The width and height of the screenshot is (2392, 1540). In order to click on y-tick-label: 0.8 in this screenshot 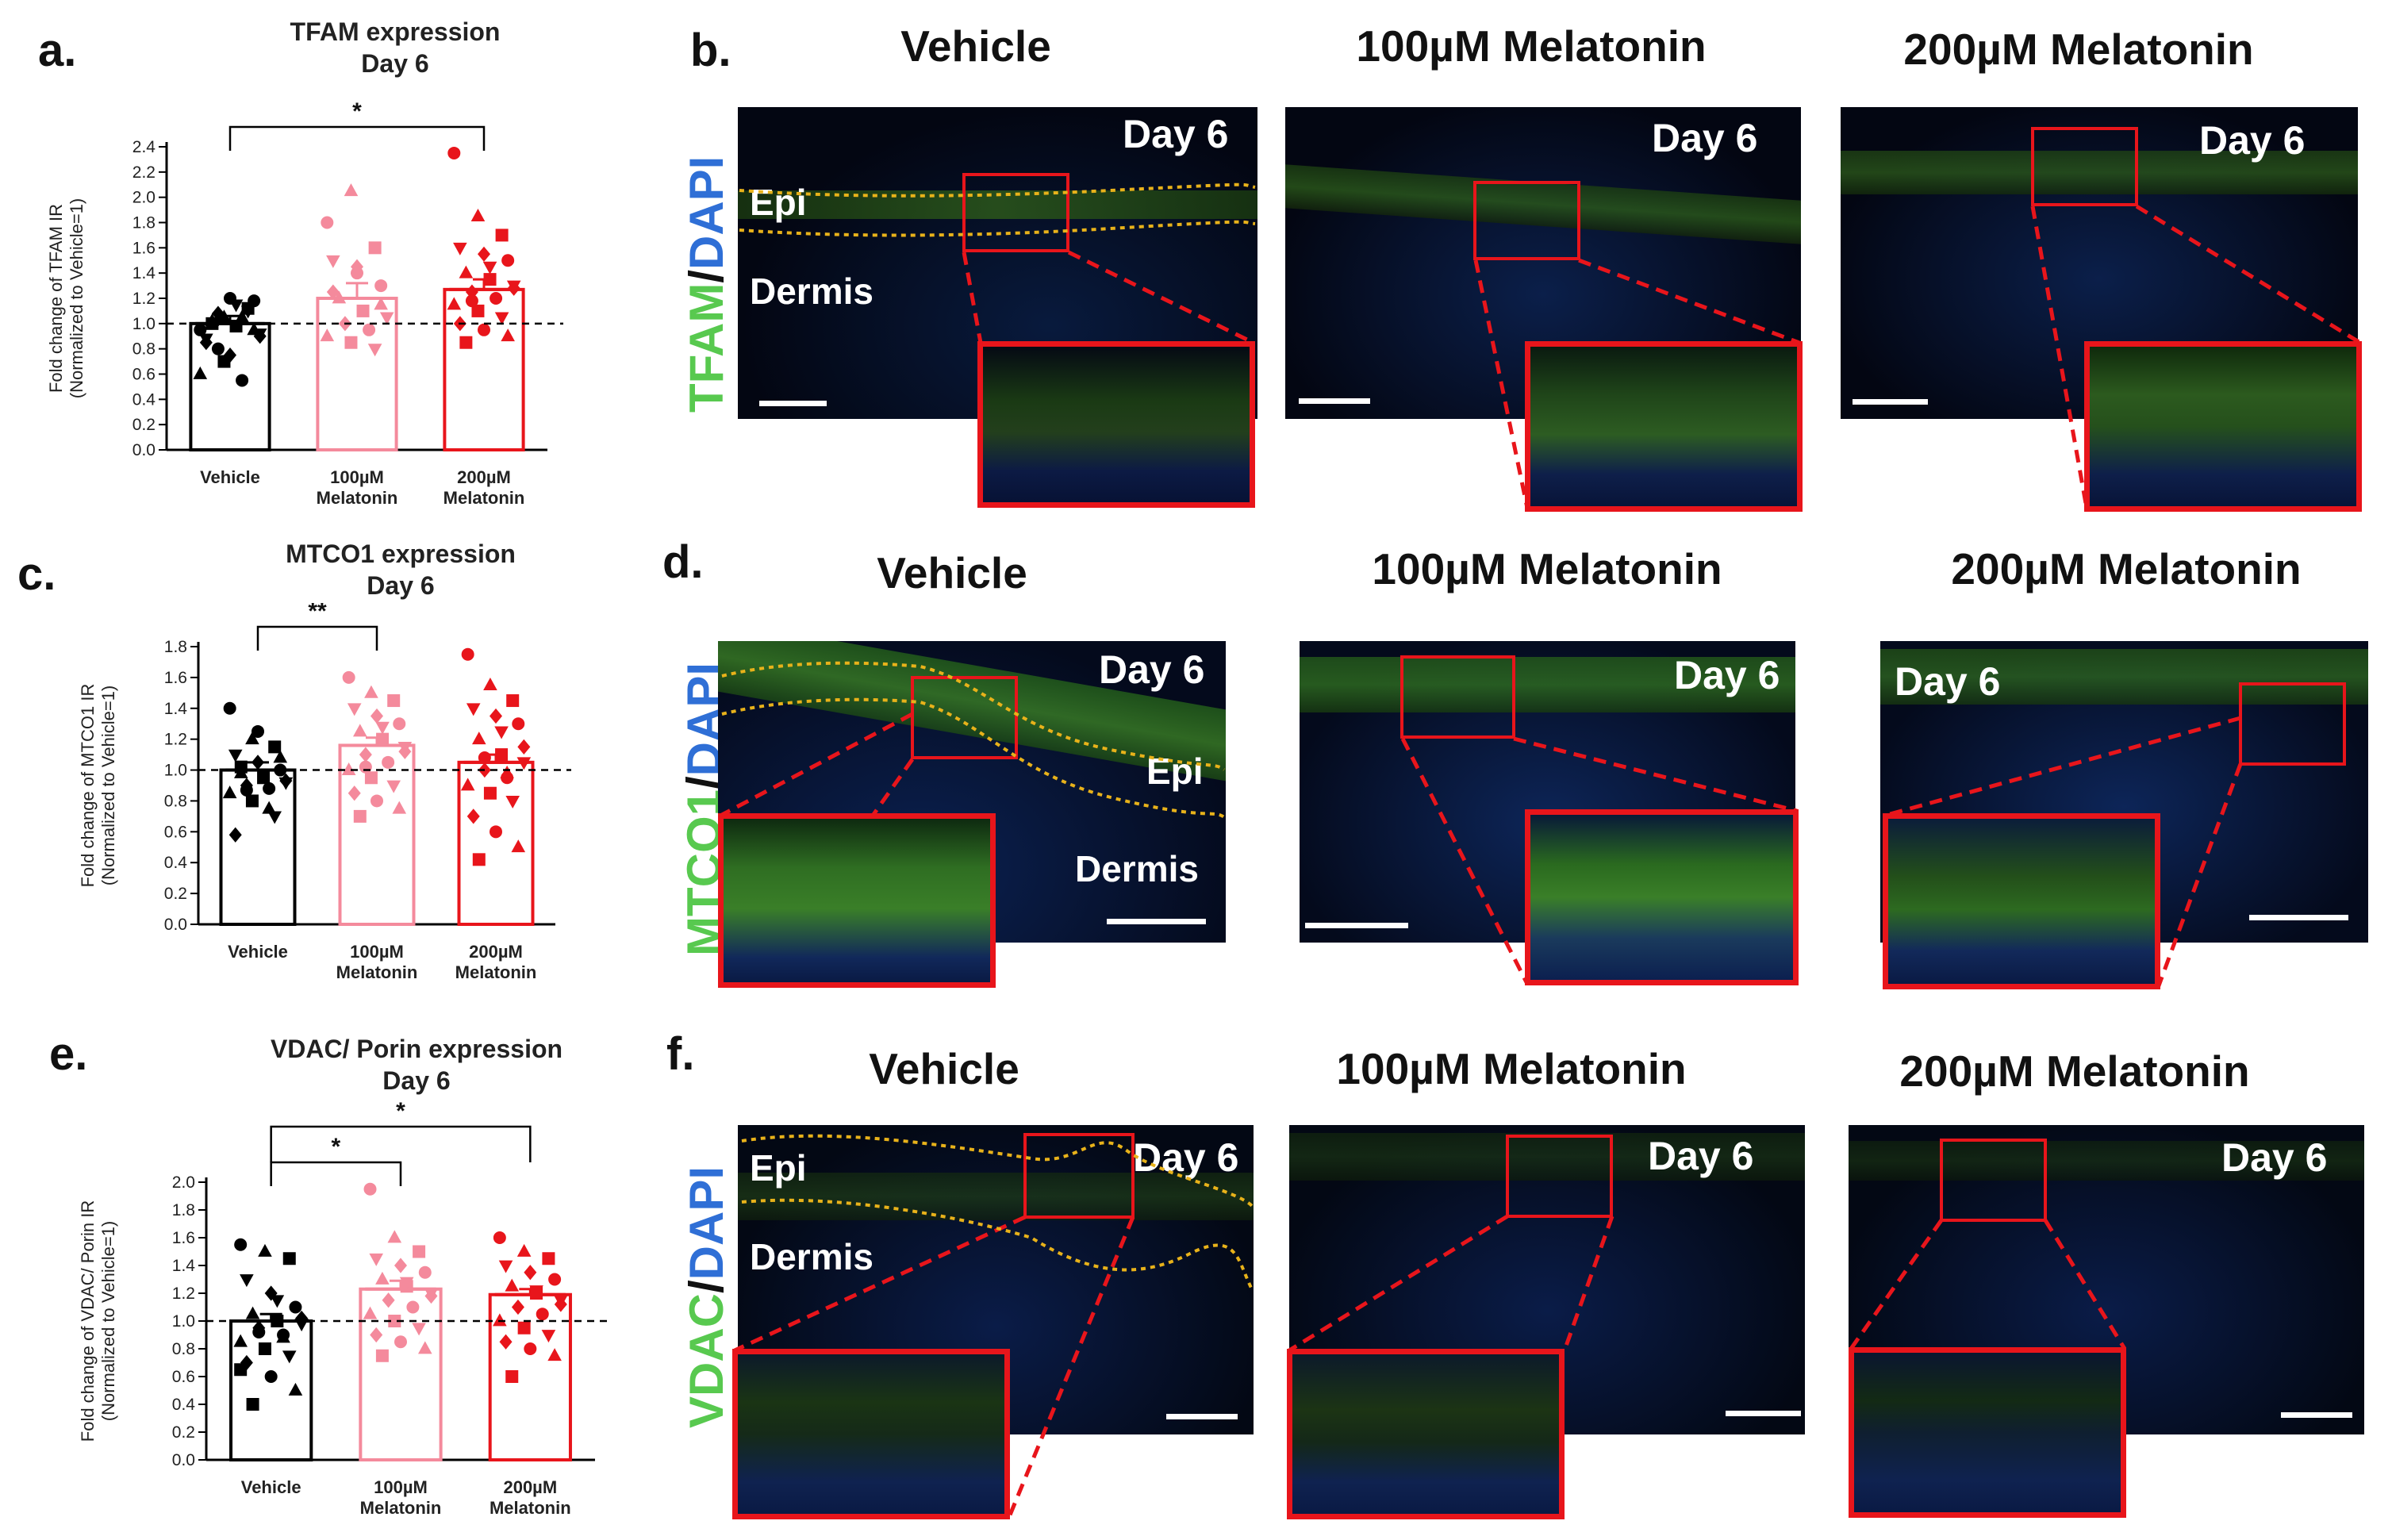, I will do `click(175, 801)`.